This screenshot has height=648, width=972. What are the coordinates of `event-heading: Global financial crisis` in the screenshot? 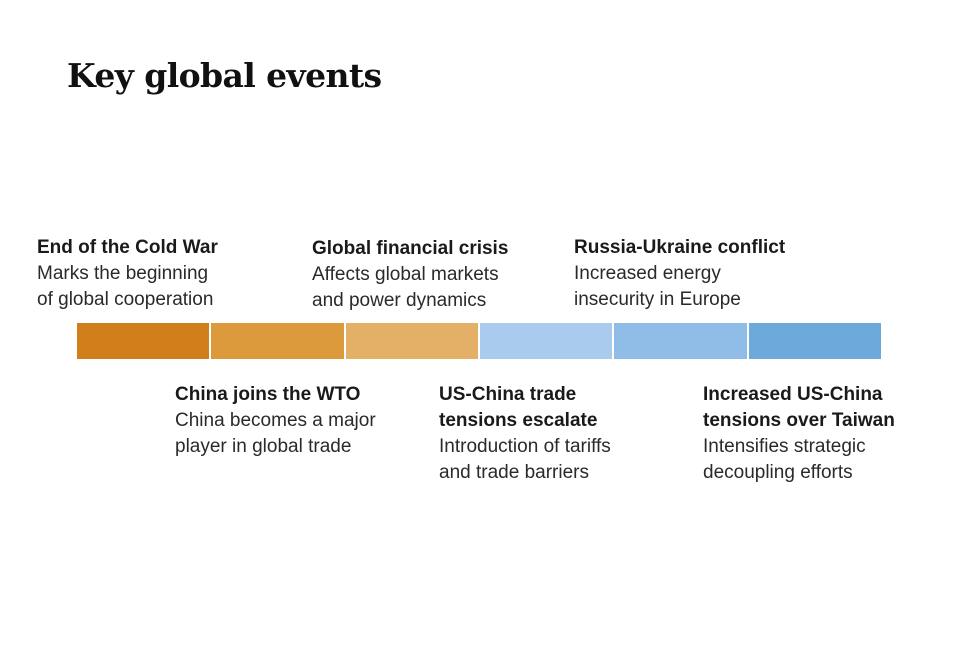 It's located at (410, 248).